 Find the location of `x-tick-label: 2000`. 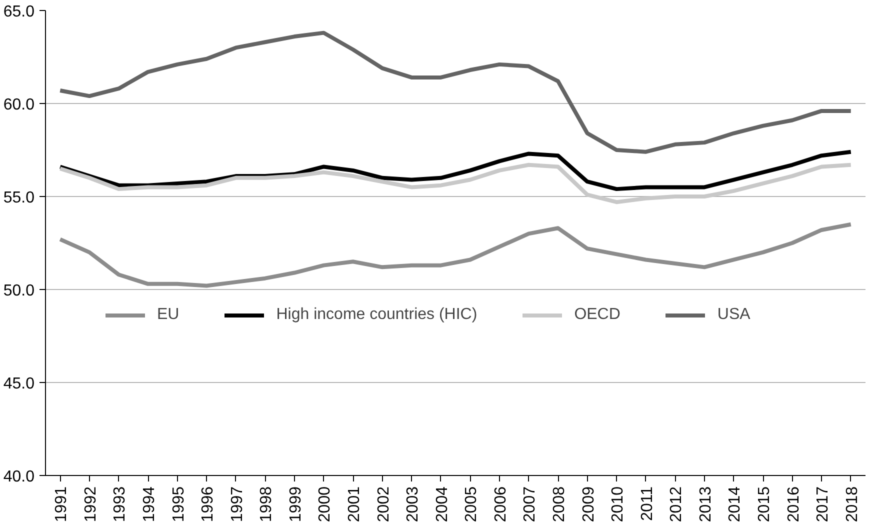

x-tick-label: 2000 is located at coordinates (325, 504).